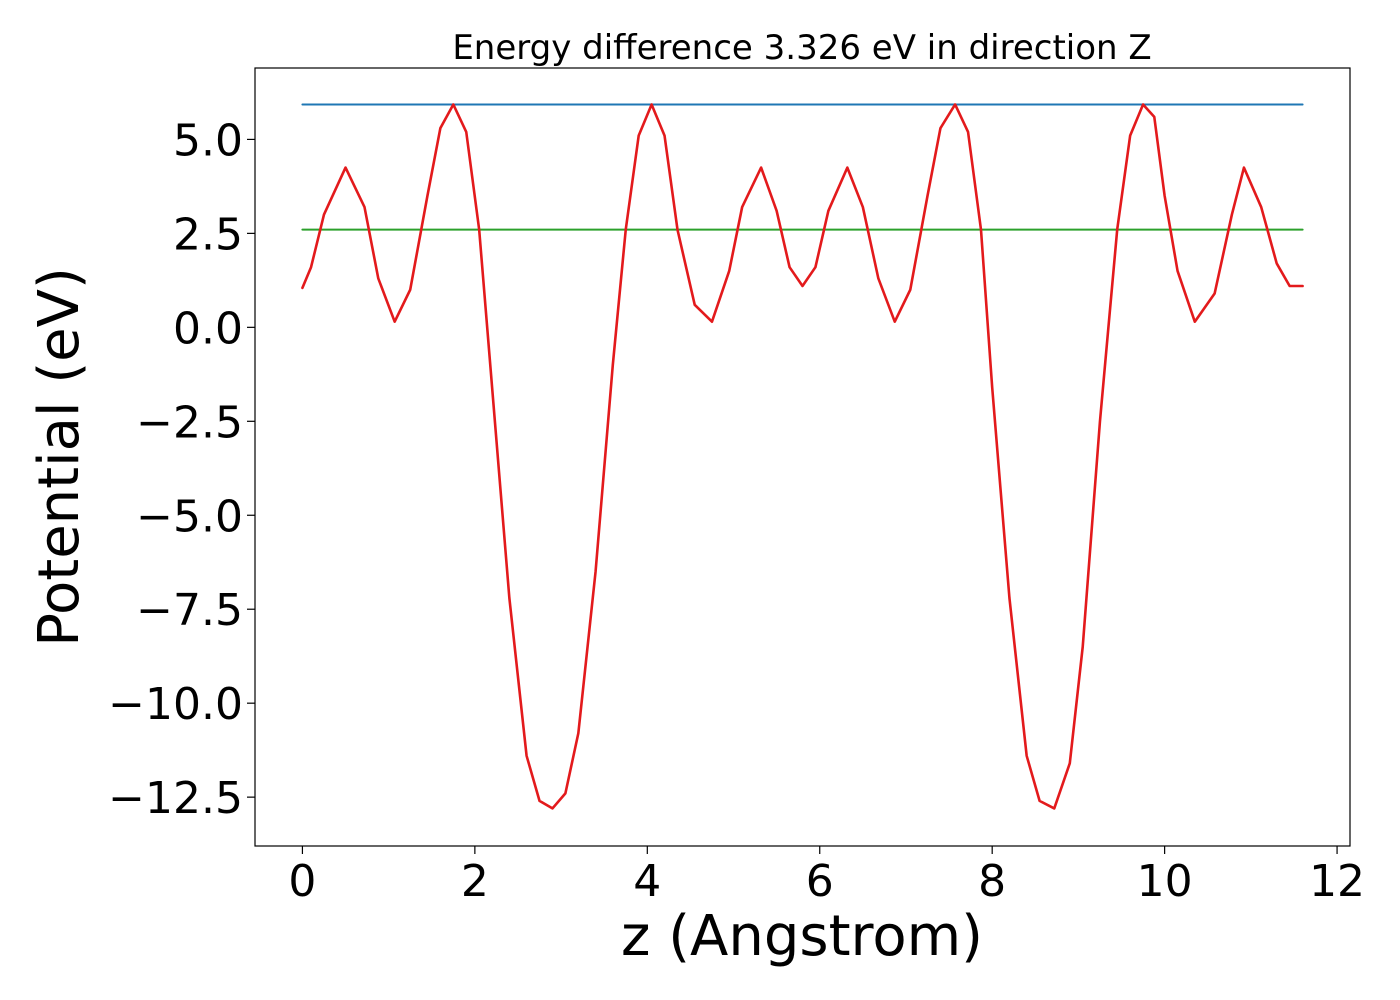 The image size is (1400, 1000). I want to click on x-tick-label: 0, so click(302, 881).